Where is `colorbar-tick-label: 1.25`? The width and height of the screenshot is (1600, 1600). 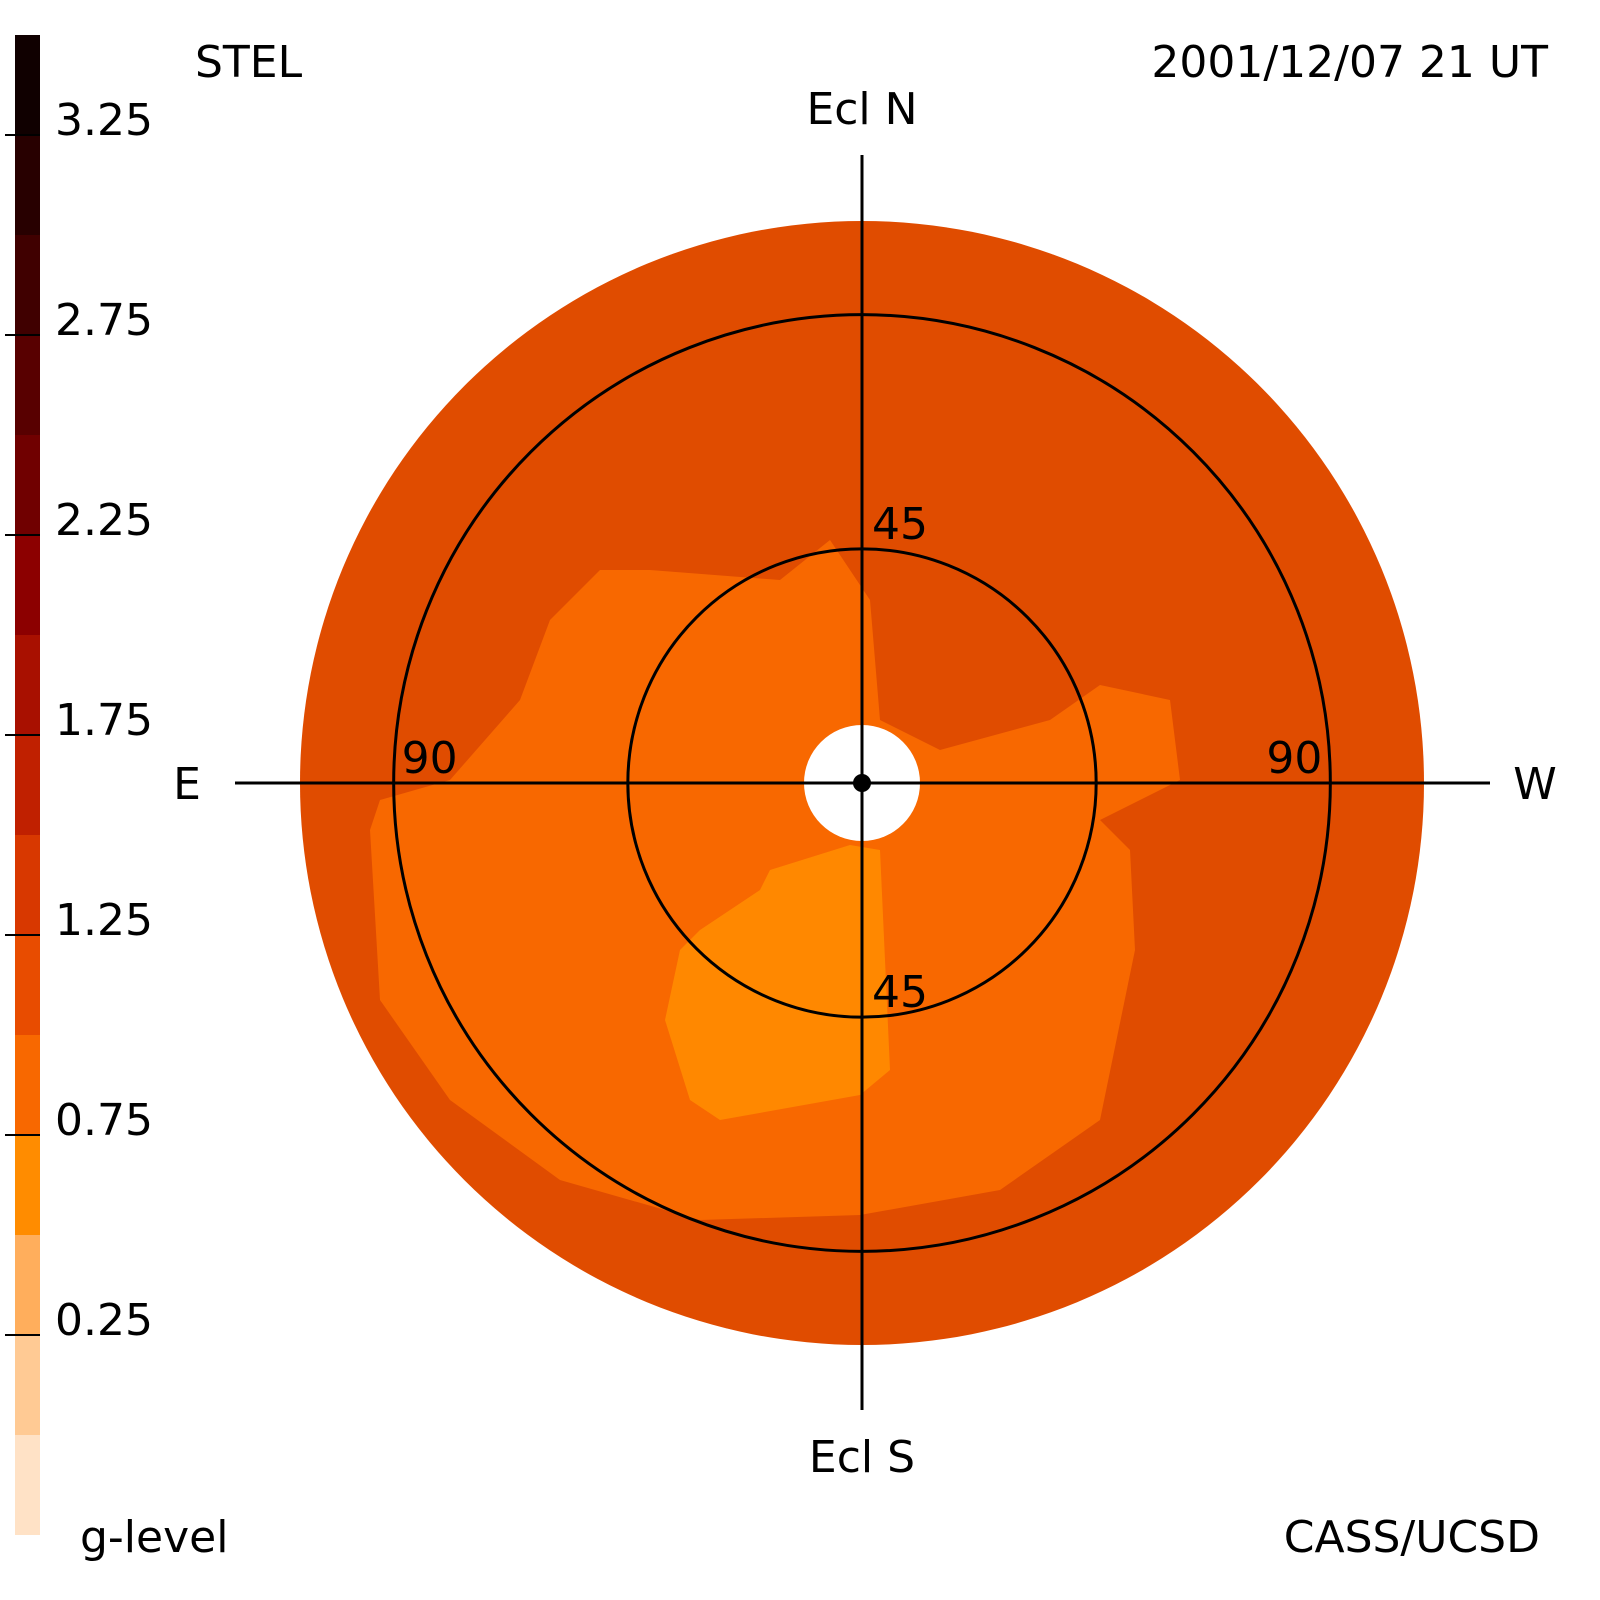
colorbar-tick-label: 1.25 is located at coordinates (104, 920).